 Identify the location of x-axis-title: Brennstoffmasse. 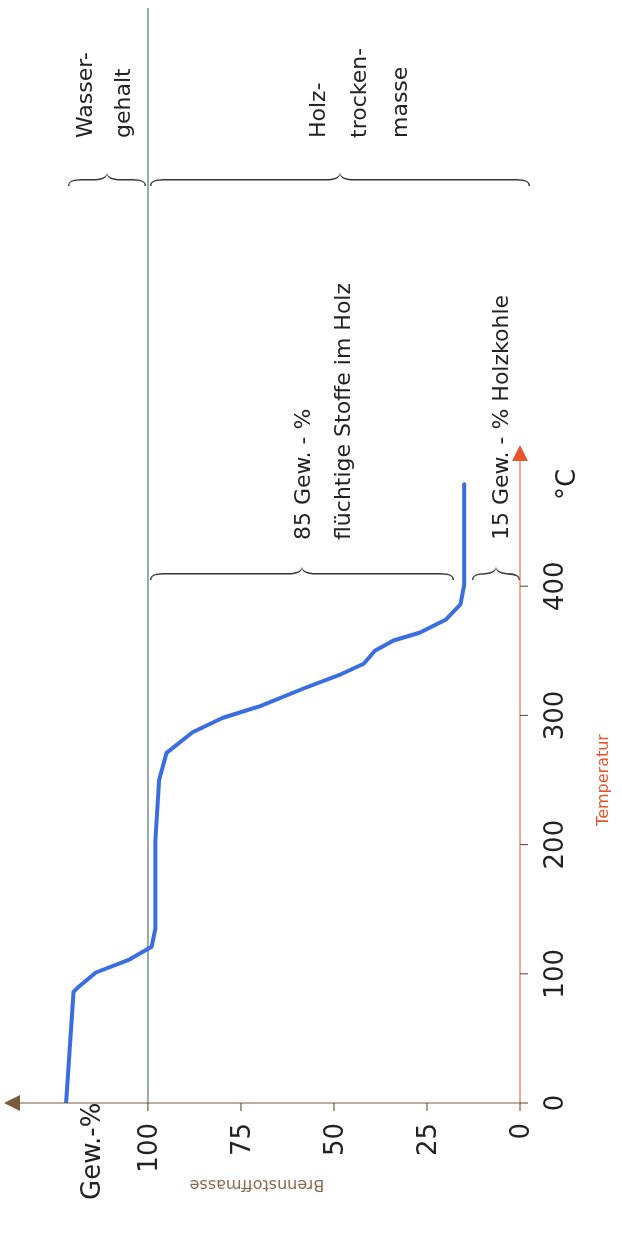
(257, 1185).